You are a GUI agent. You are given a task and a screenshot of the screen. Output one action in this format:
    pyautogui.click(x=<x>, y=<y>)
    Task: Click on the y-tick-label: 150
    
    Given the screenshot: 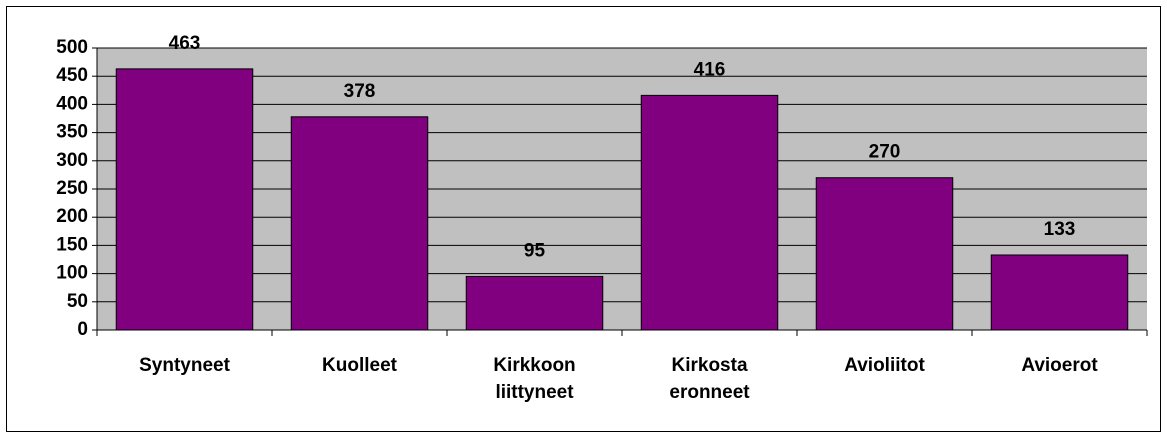 What is the action you would take?
    pyautogui.click(x=72, y=244)
    